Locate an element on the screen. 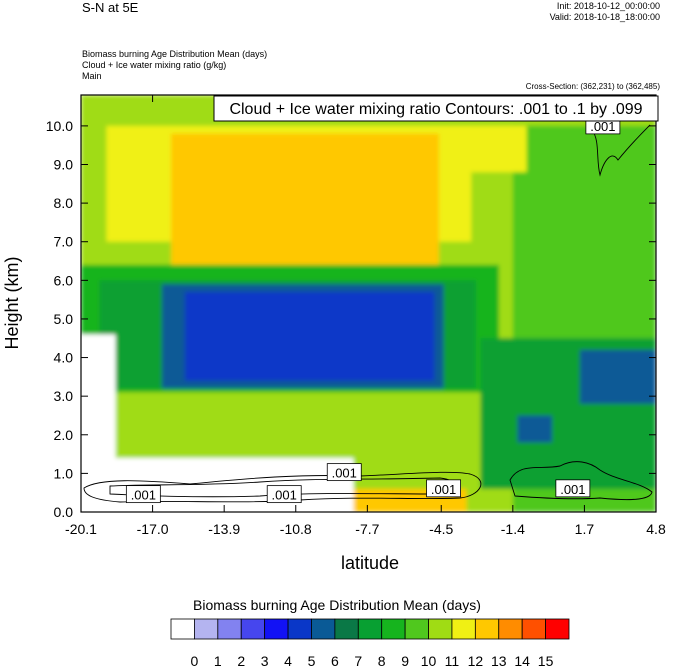 The height and width of the screenshot is (668, 674). cross-section-label: Cross-Section: (362,231) to (362,485) is located at coordinates (592, 86).